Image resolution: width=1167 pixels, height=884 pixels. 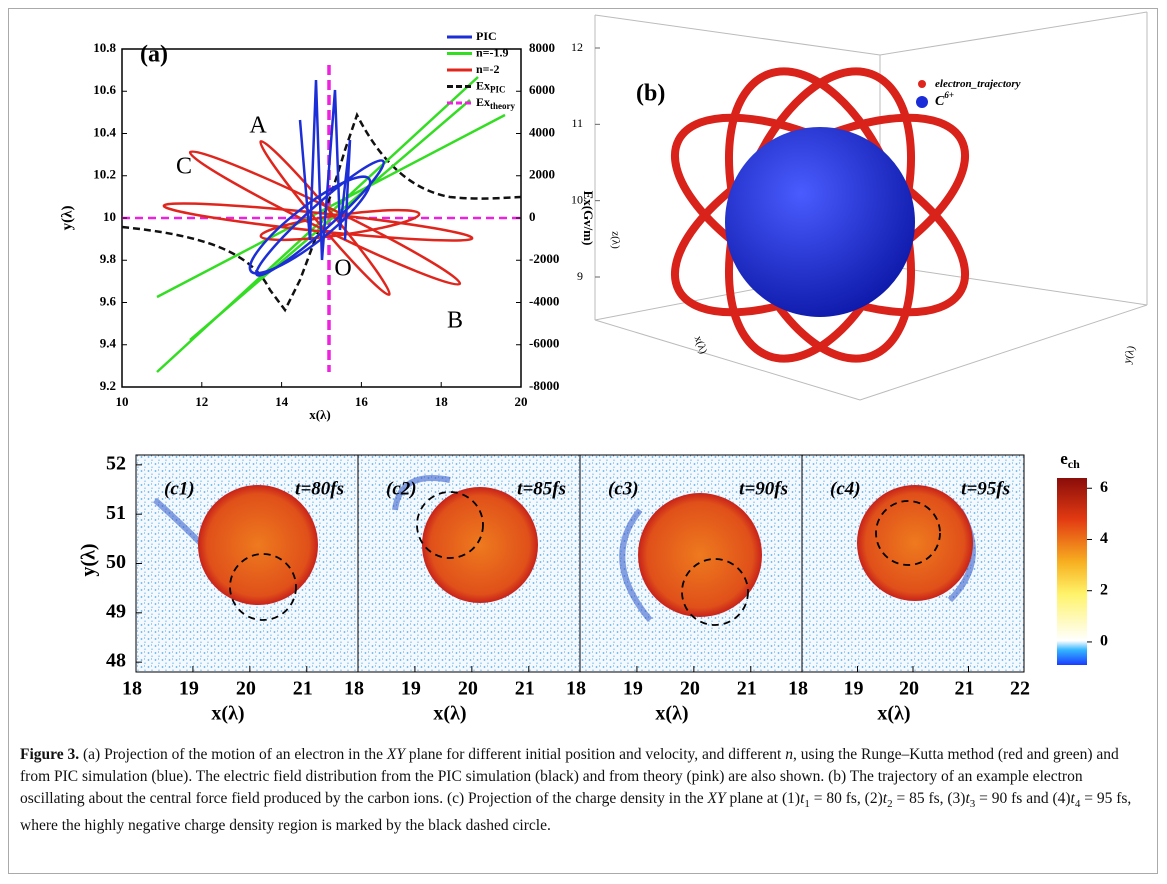 I want to click on y2-tick-label: -6000, so click(x=544, y=343).